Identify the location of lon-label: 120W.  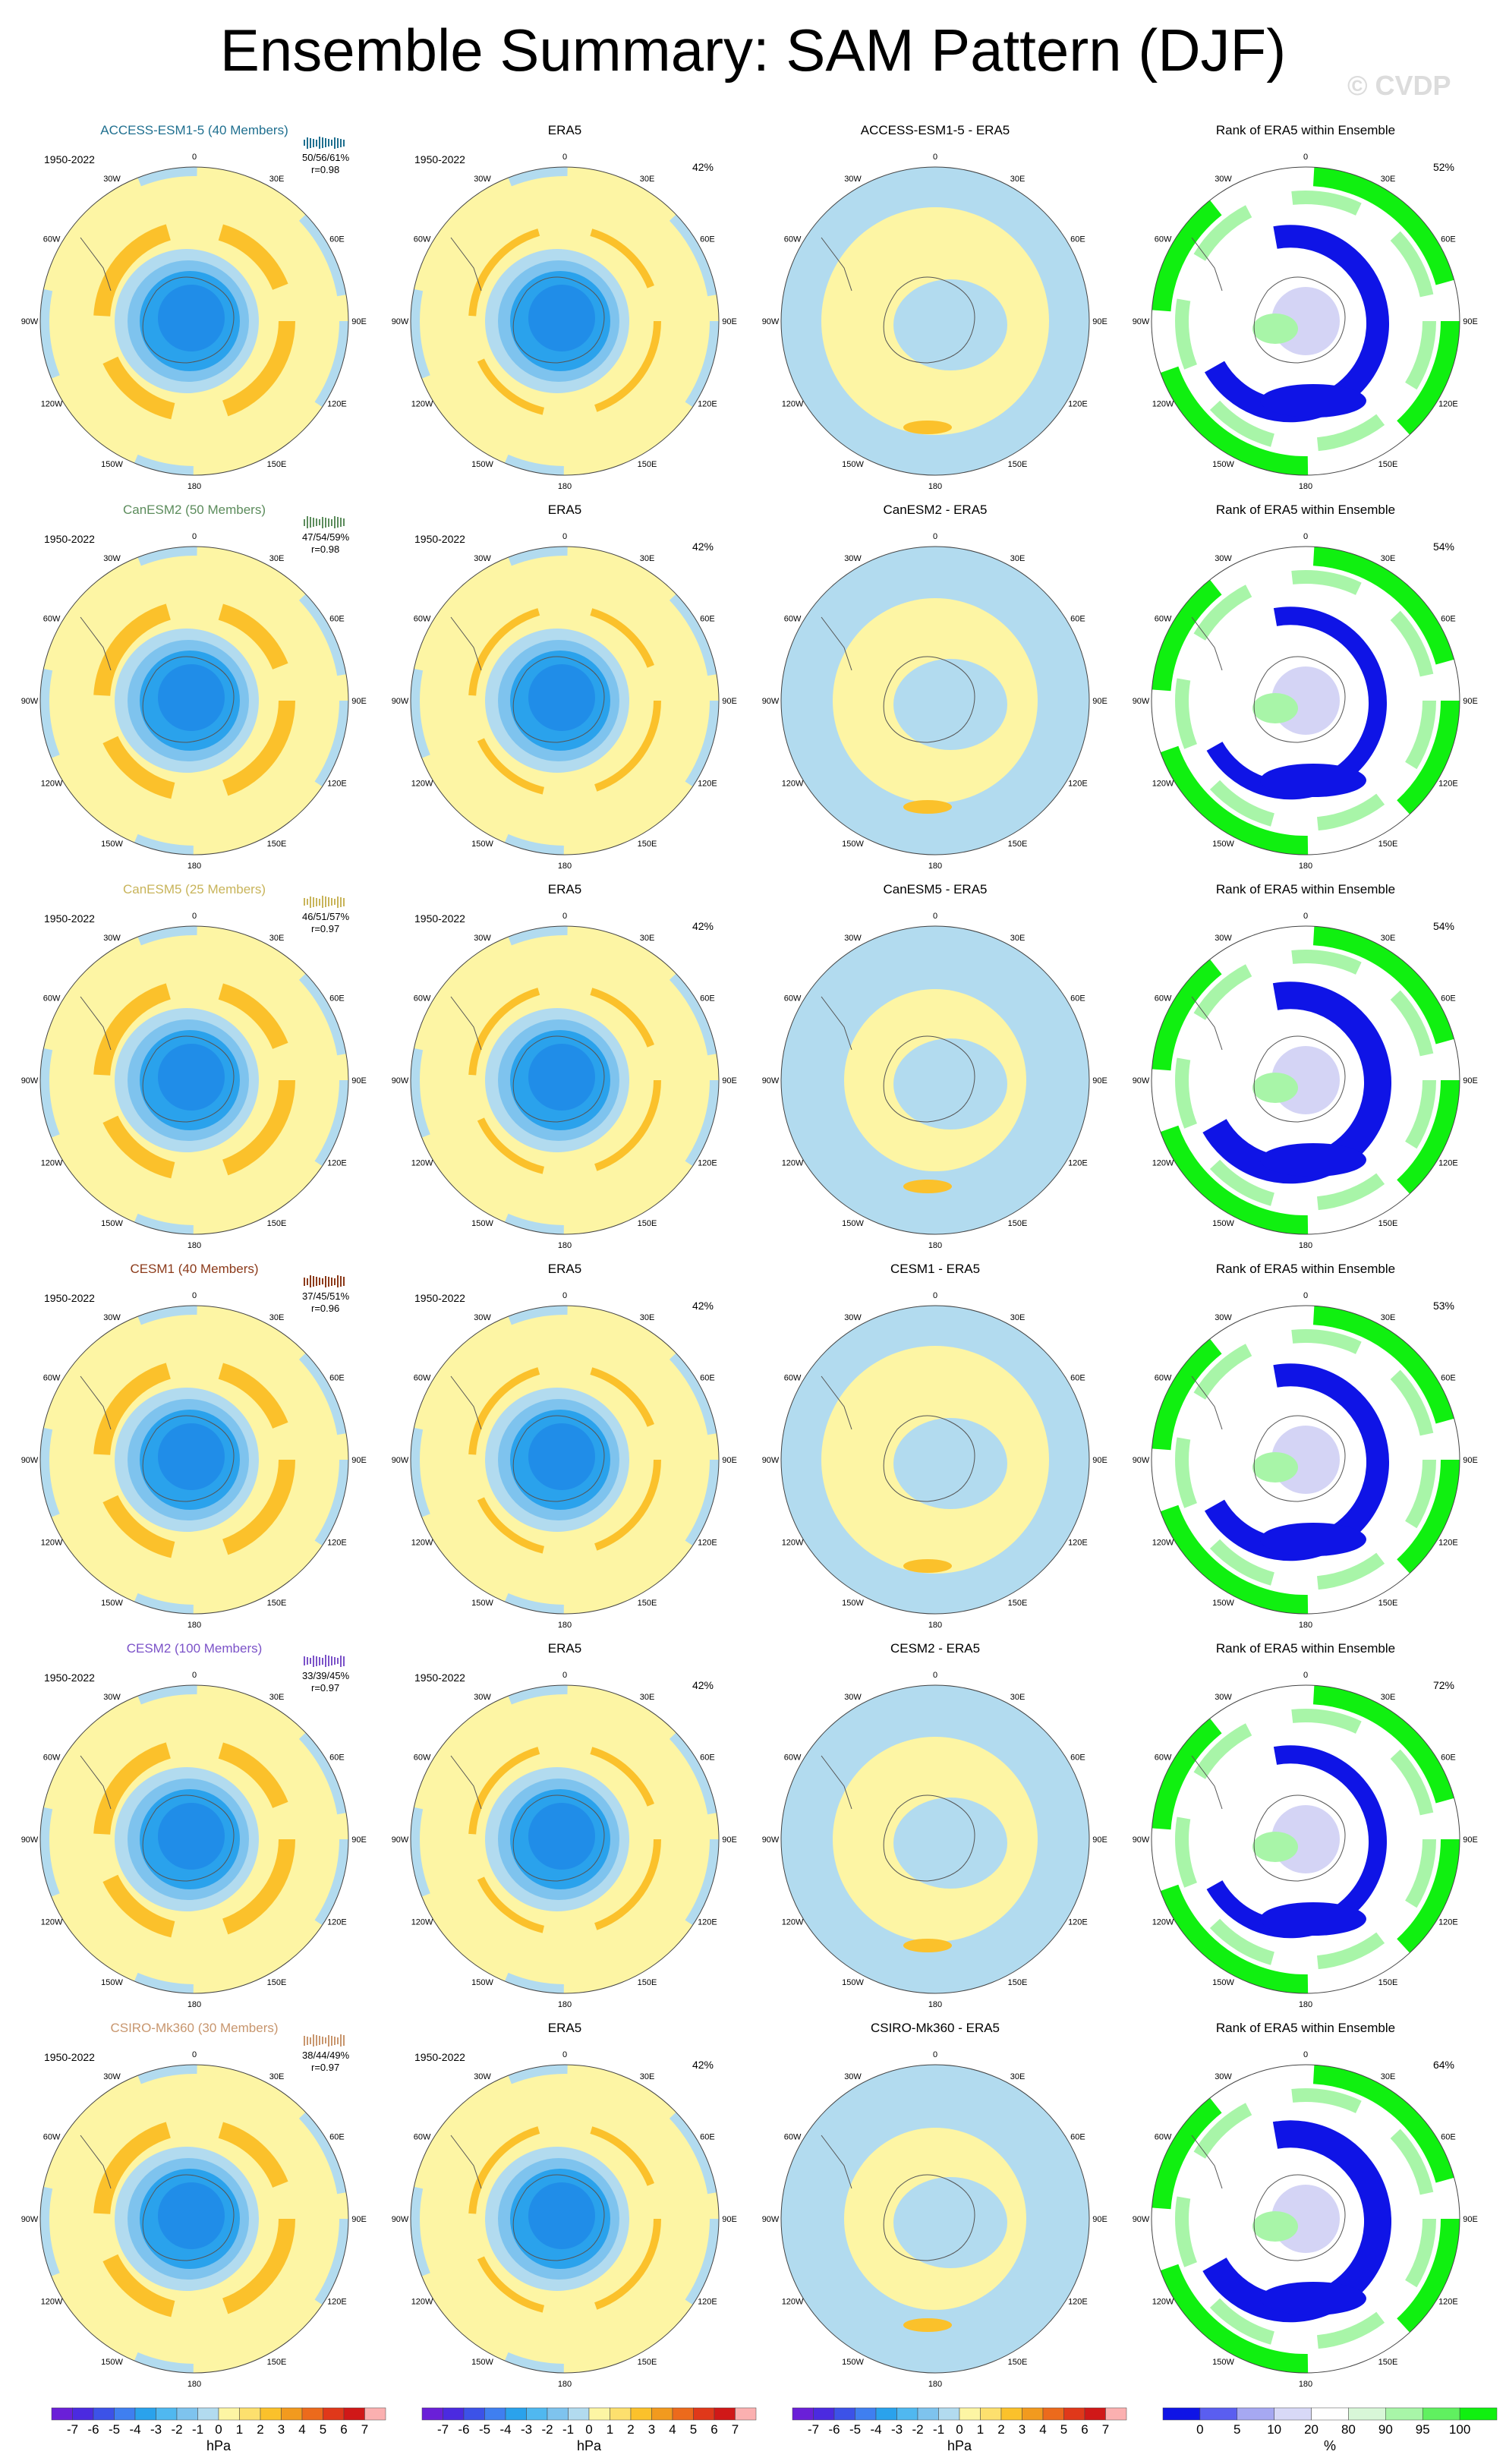
(1163, 784).